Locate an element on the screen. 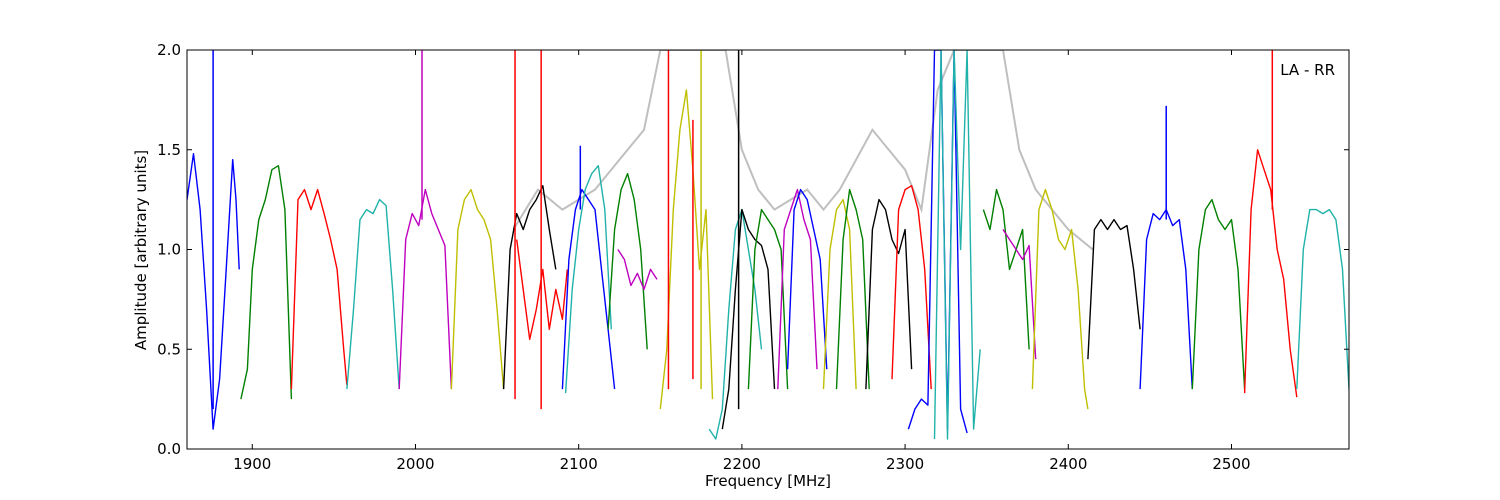 The image size is (1500, 500). y-tick-label: 2.0 is located at coordinates (169, 50).